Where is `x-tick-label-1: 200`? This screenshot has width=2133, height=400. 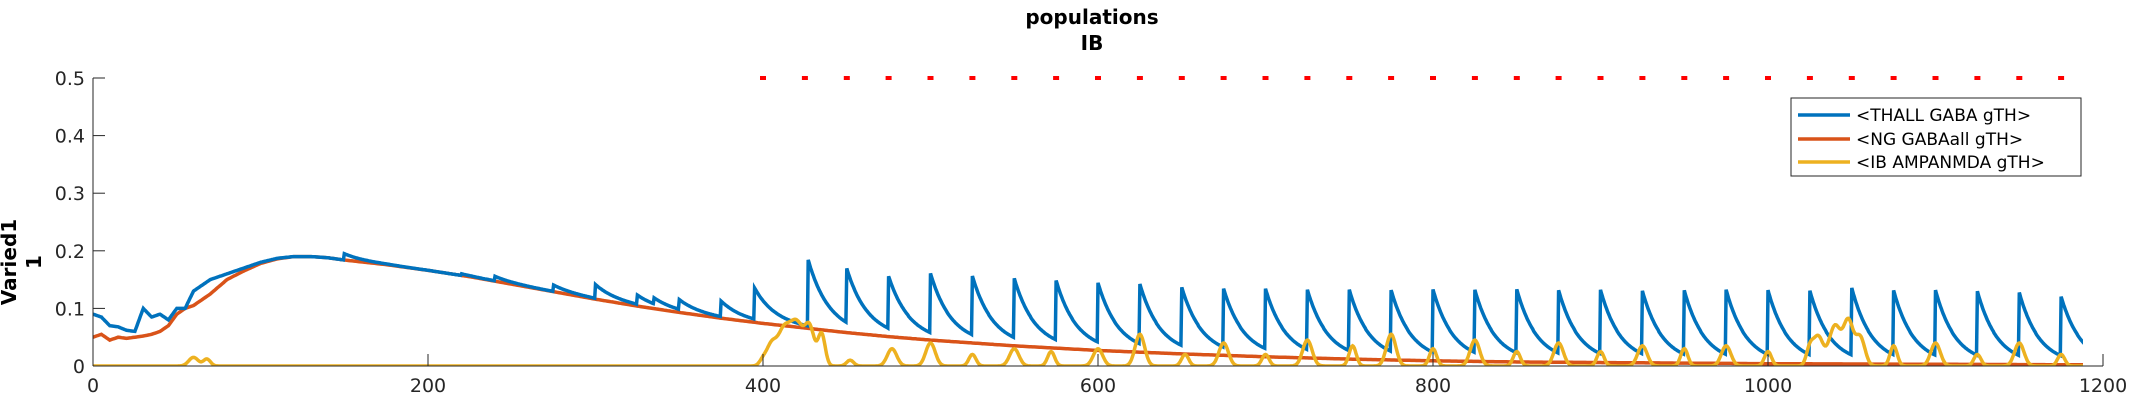
x-tick-label-1: 200 is located at coordinates (428, 386).